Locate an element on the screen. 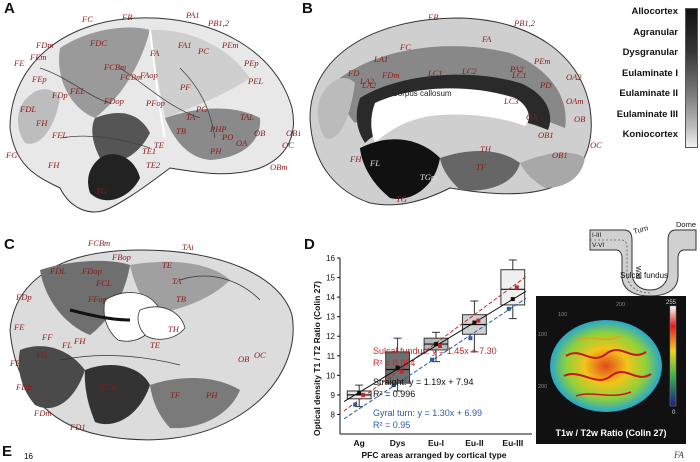 The height and width of the screenshot is (462, 700). area-label: PC is located at coordinates (203, 51).